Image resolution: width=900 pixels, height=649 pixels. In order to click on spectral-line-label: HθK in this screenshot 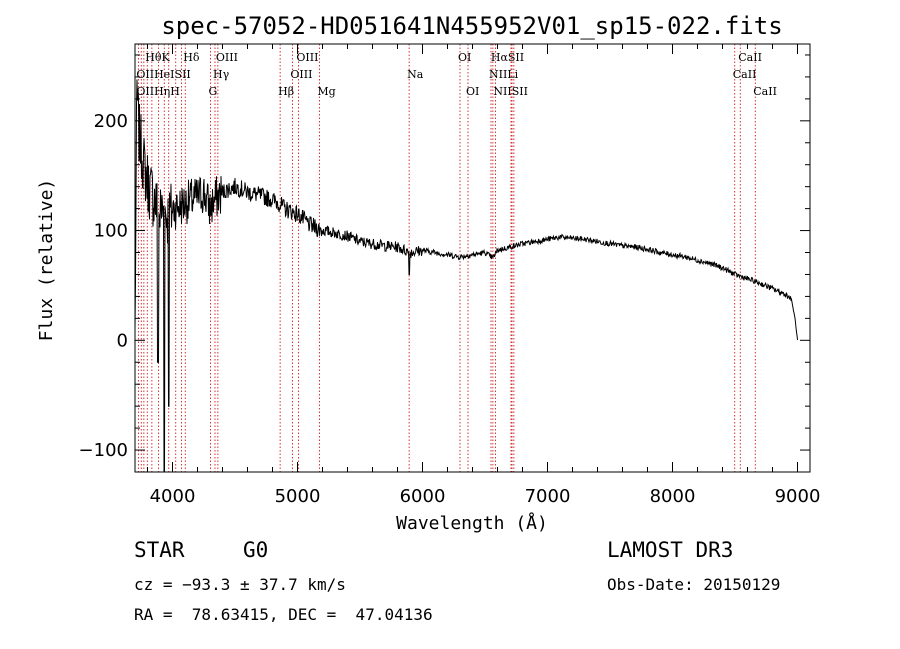, I will do `click(157, 57)`.